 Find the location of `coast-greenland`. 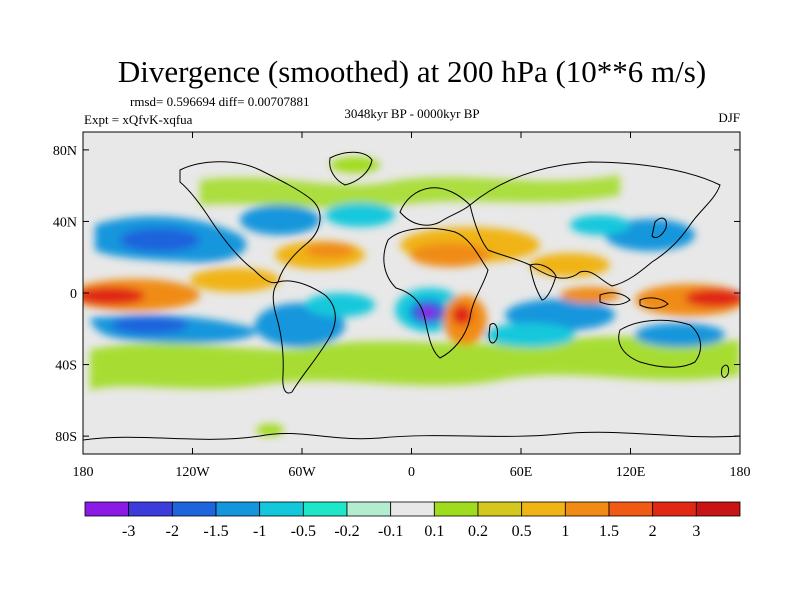

coast-greenland is located at coordinates (351, 168).